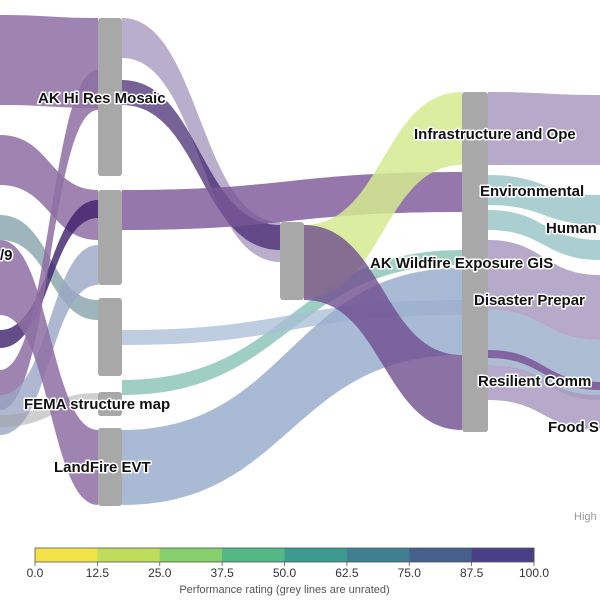  Describe the element at coordinates (110, 337) in the screenshot. I see `sankey-node-col1-c` at that location.